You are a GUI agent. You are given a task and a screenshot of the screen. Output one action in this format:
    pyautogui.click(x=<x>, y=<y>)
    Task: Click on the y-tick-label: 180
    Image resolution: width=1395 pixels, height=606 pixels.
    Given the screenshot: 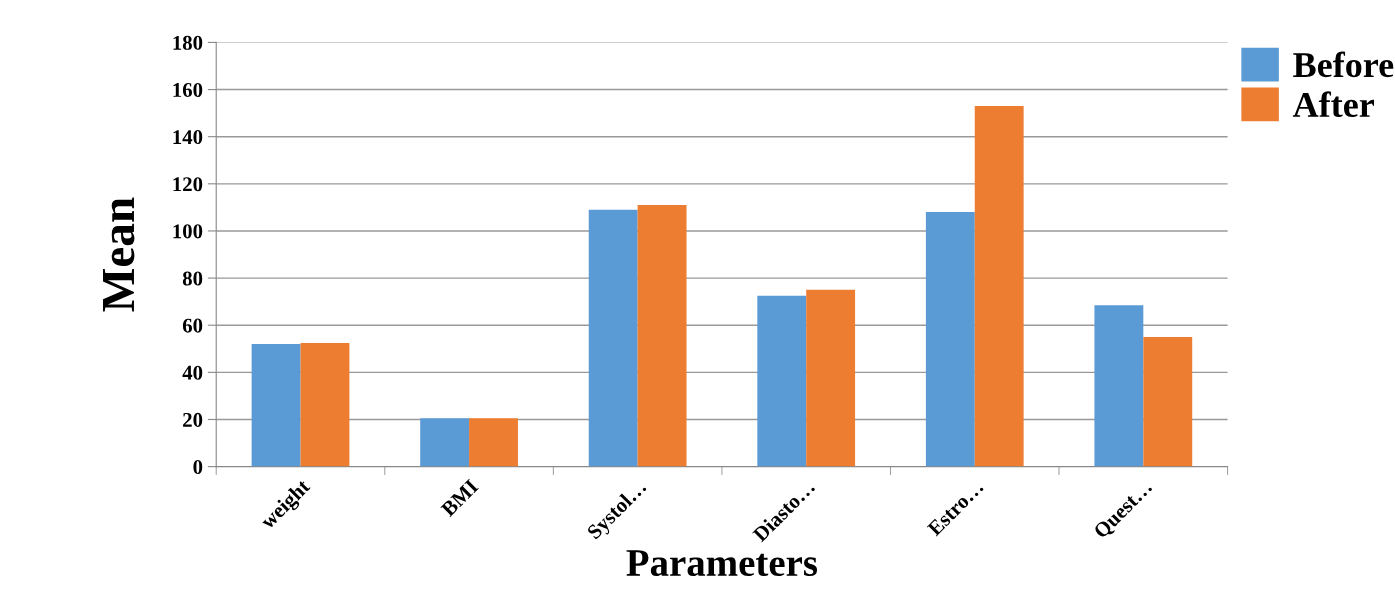 What is the action you would take?
    pyautogui.click(x=188, y=42)
    